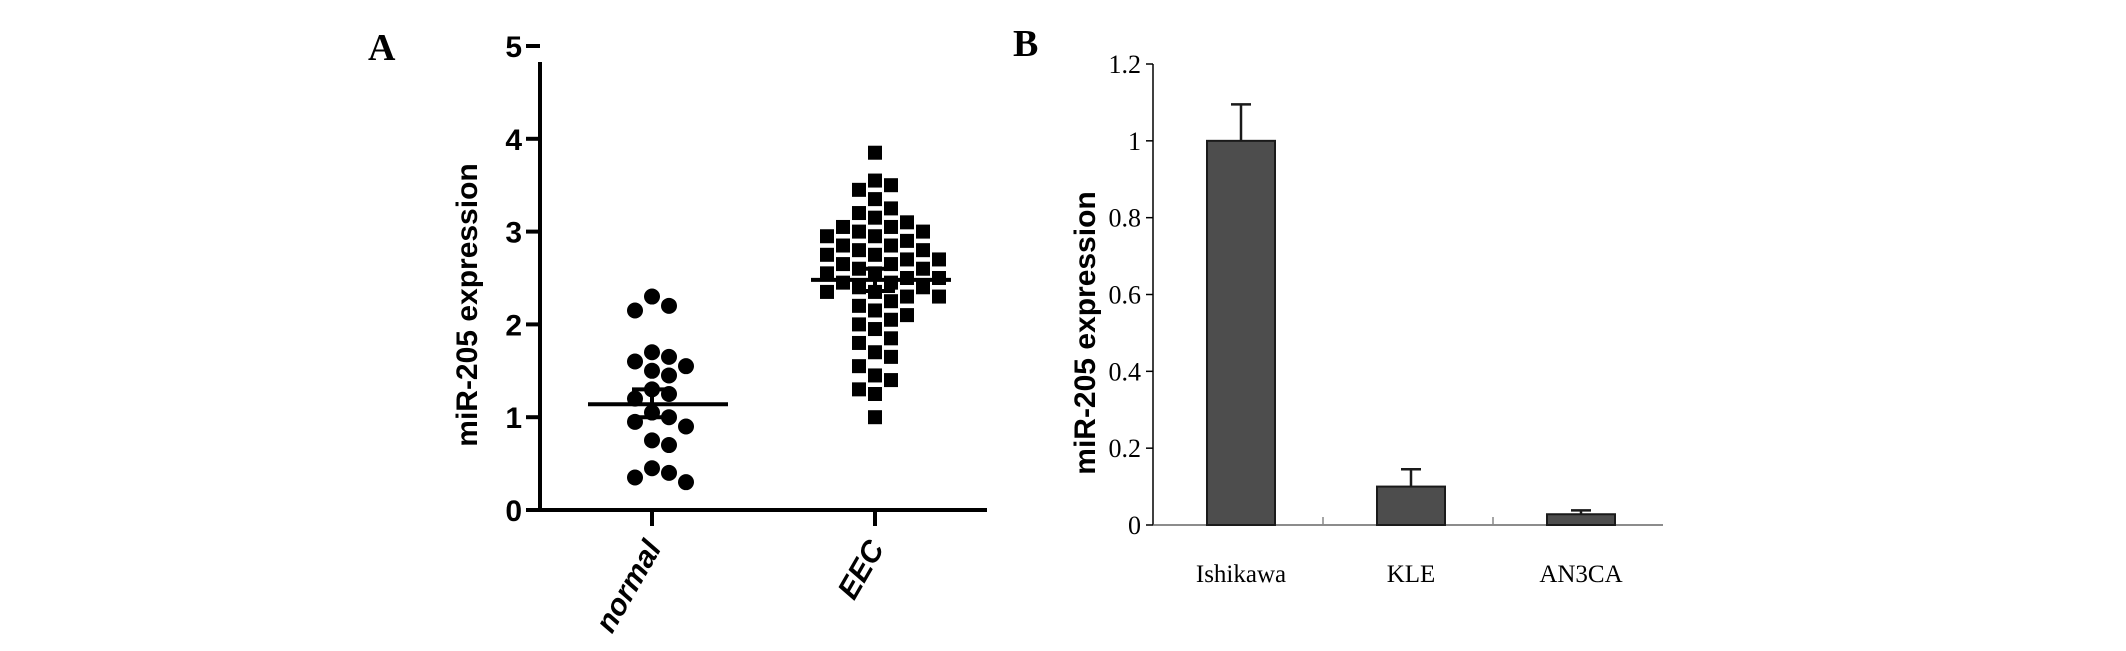 The height and width of the screenshot is (651, 2126). What do you see at coordinates (1025, 44) in the screenshot?
I see `panel-label-b: B` at bounding box center [1025, 44].